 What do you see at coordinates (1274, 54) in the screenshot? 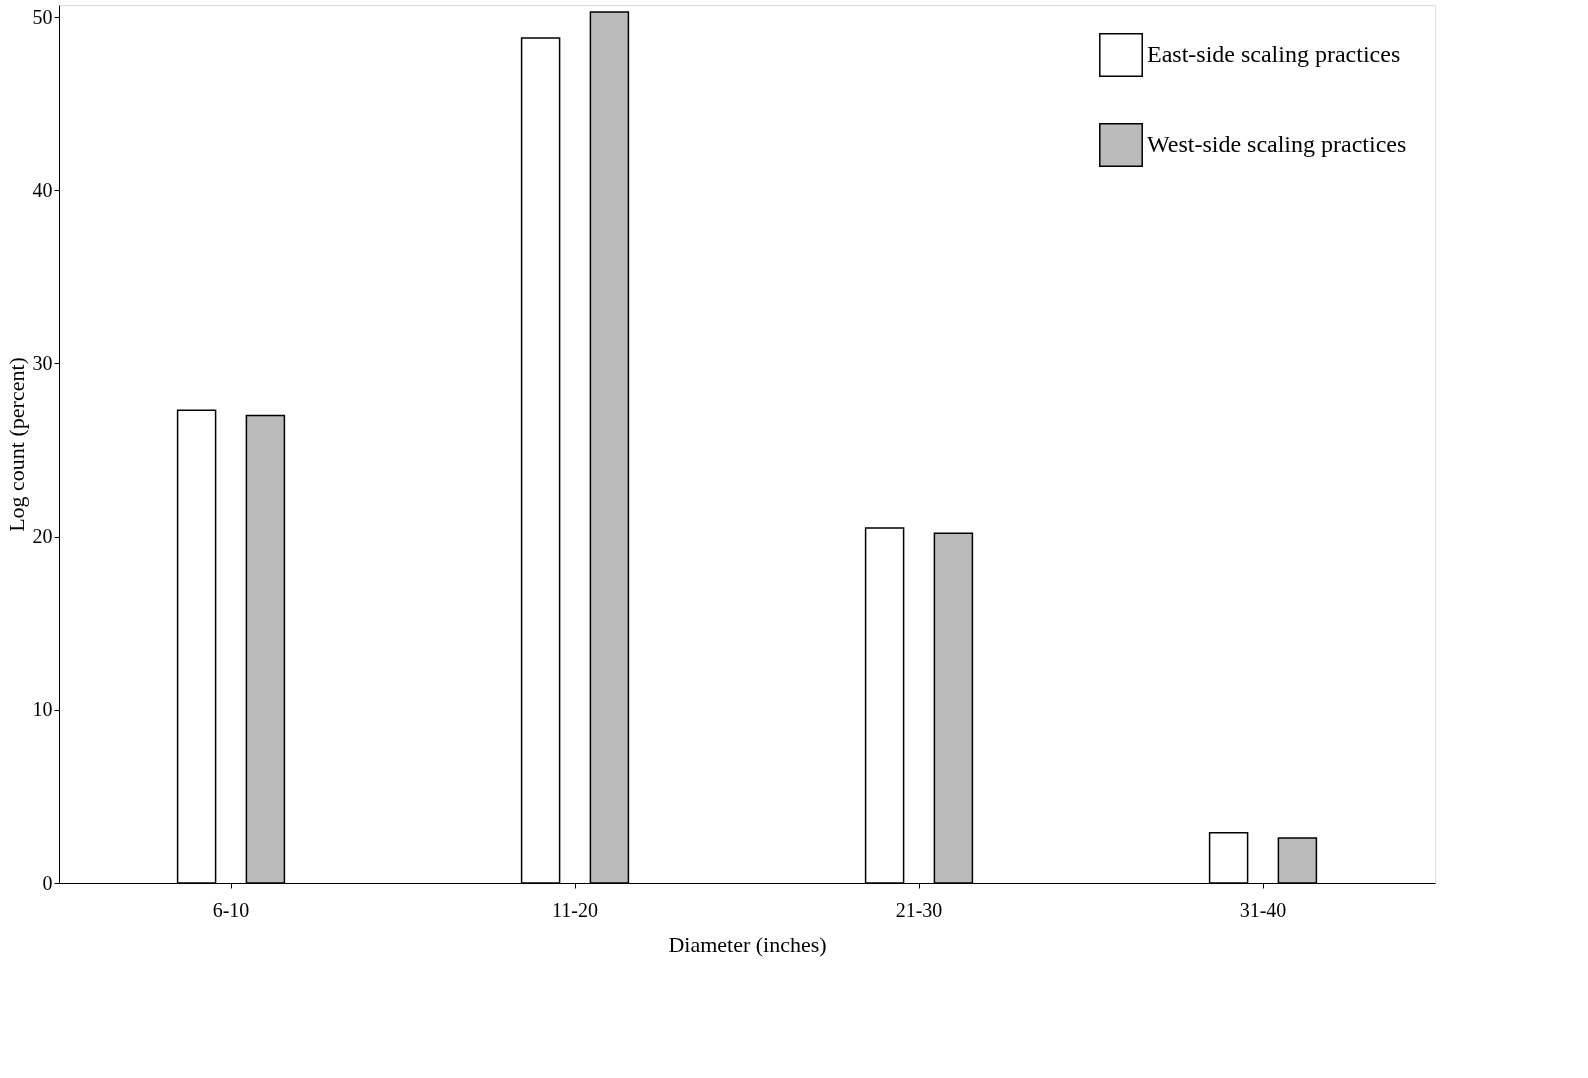
I see `legend-label: East-side scaling practices` at bounding box center [1274, 54].